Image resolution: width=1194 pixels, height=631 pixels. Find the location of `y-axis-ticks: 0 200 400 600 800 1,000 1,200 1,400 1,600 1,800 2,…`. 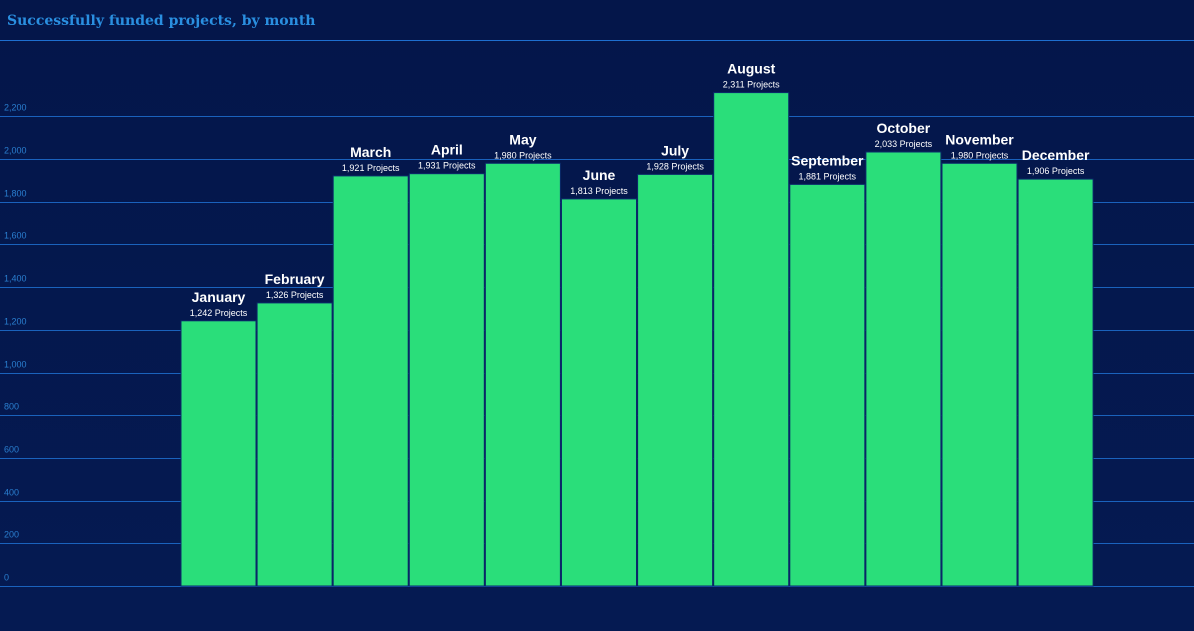

y-axis-ticks: 0 200 400 600 800 1,000 1,200 1,400 1,600 1,800 2,… is located at coordinates (15, 343).